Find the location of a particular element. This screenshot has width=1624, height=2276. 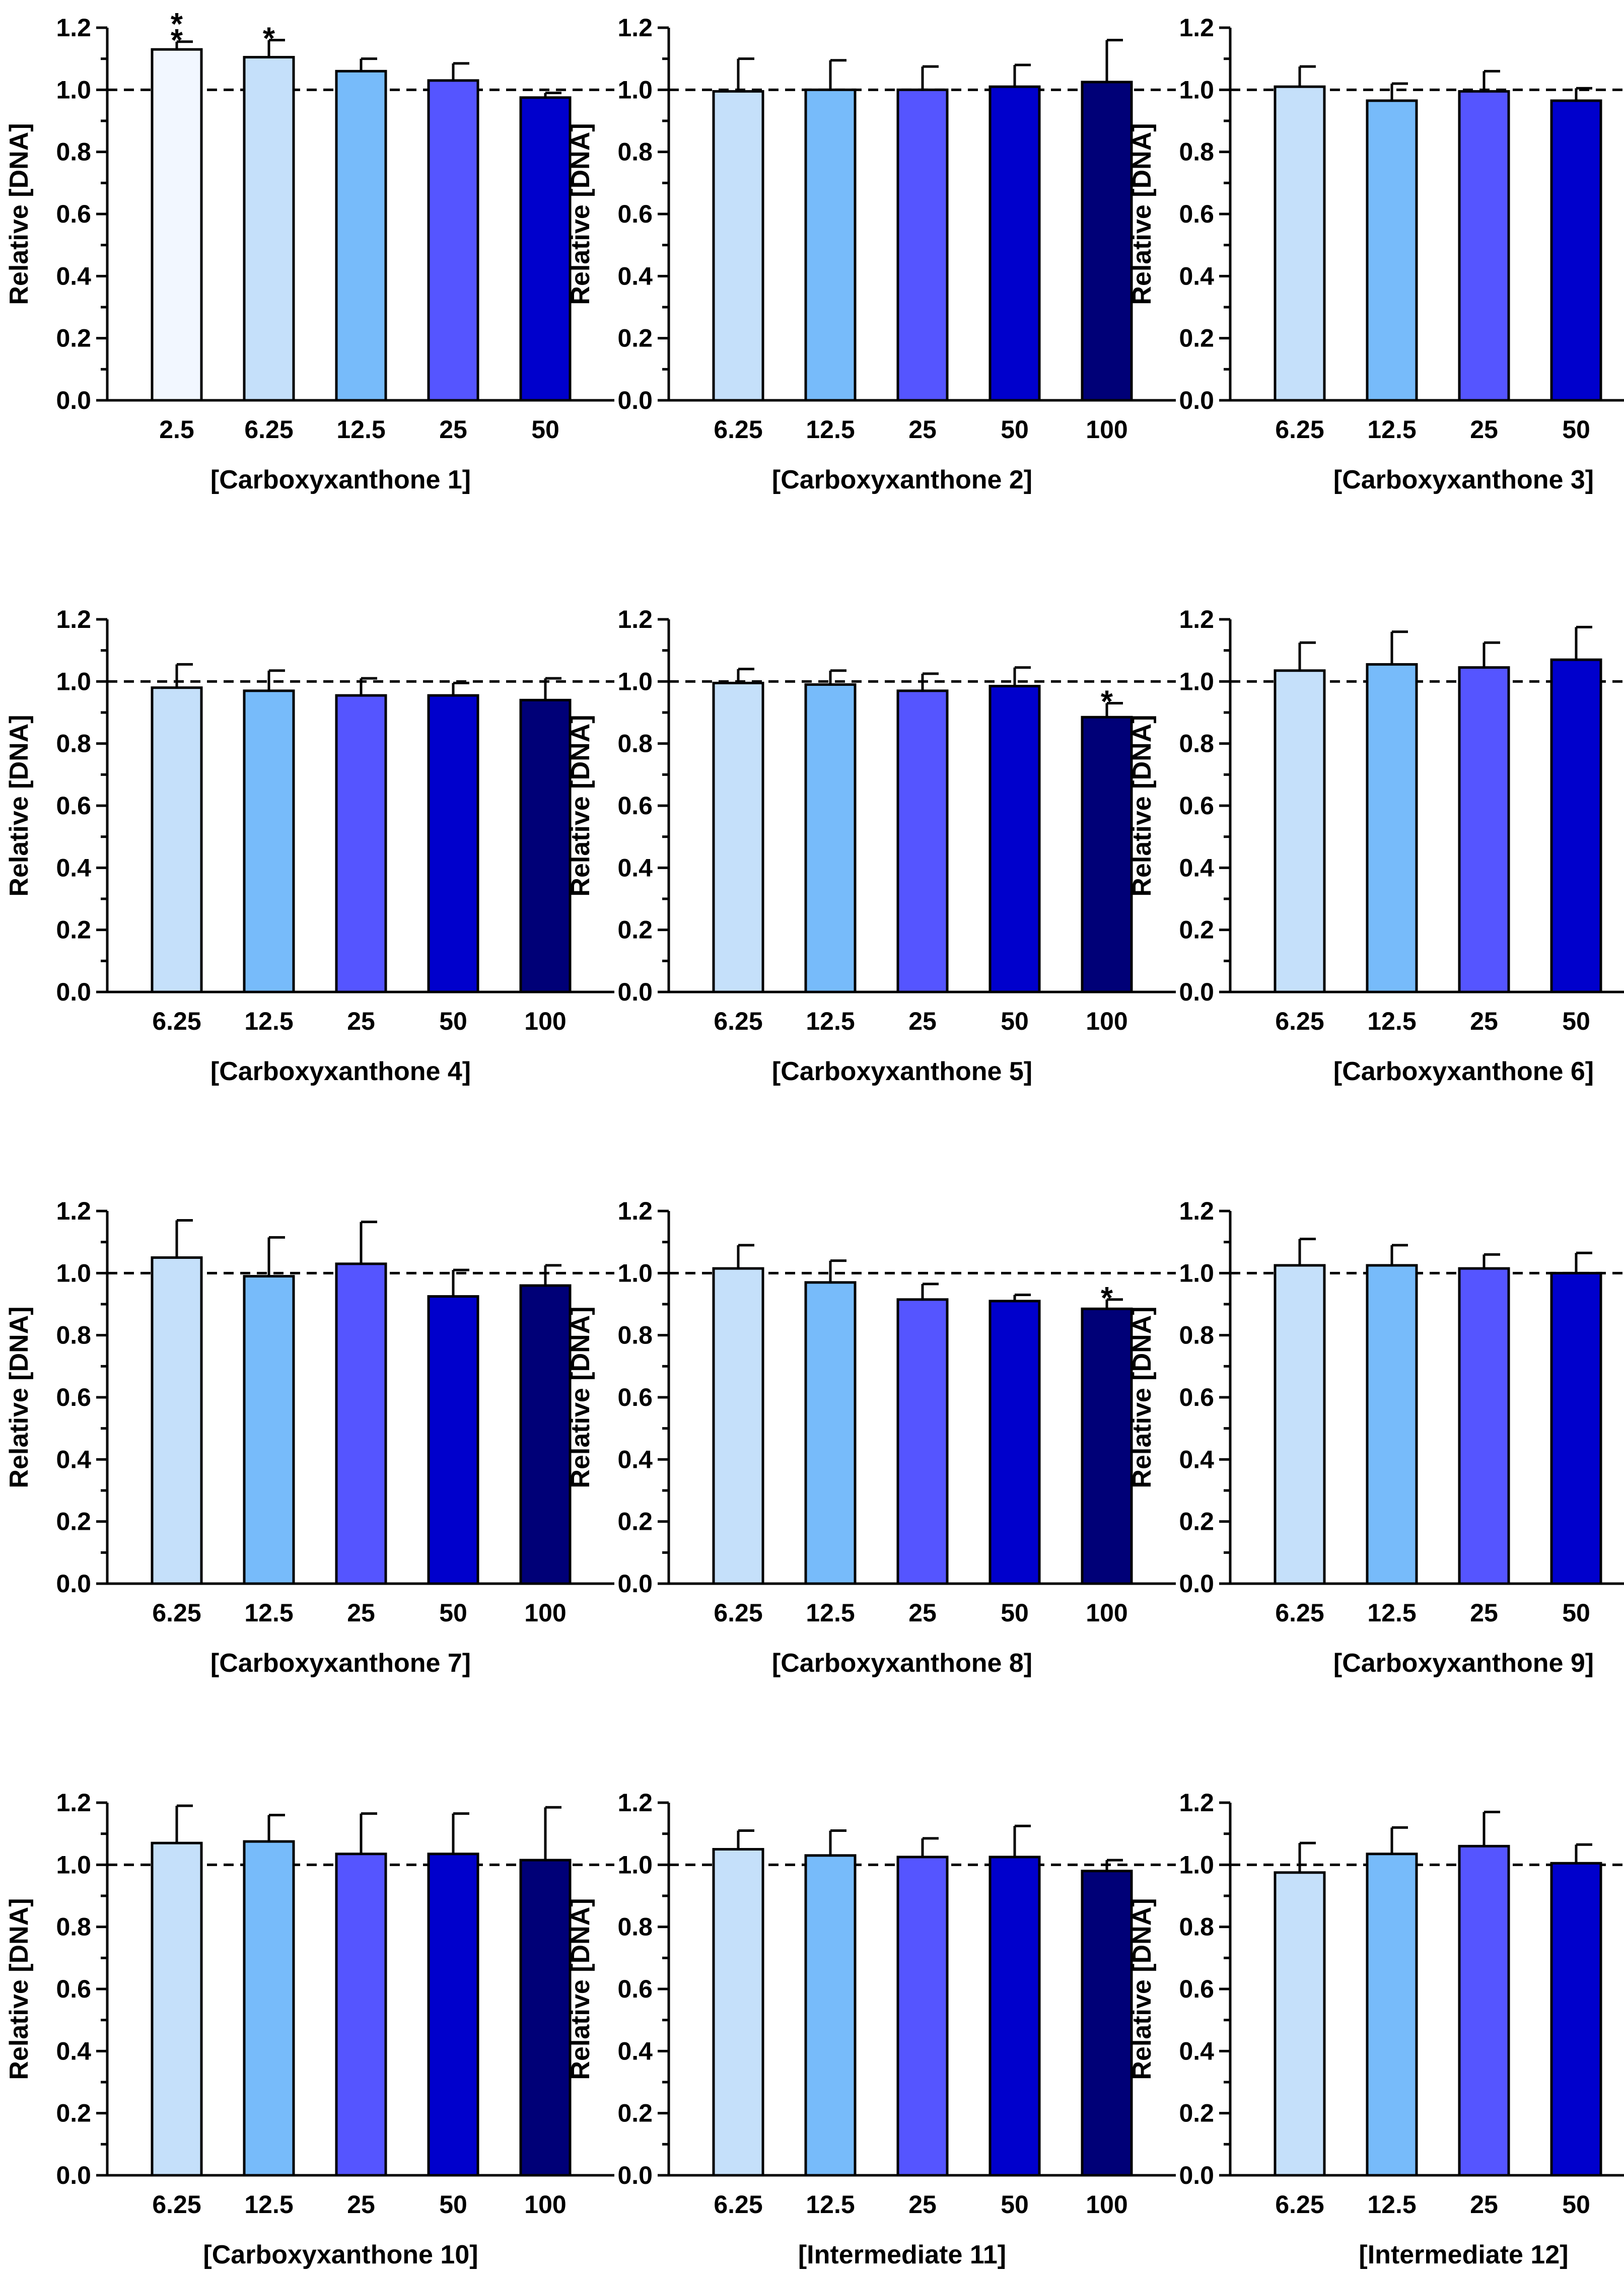

x-axis-title: [Carboxyxanthone 10] is located at coordinates (340, 2254).